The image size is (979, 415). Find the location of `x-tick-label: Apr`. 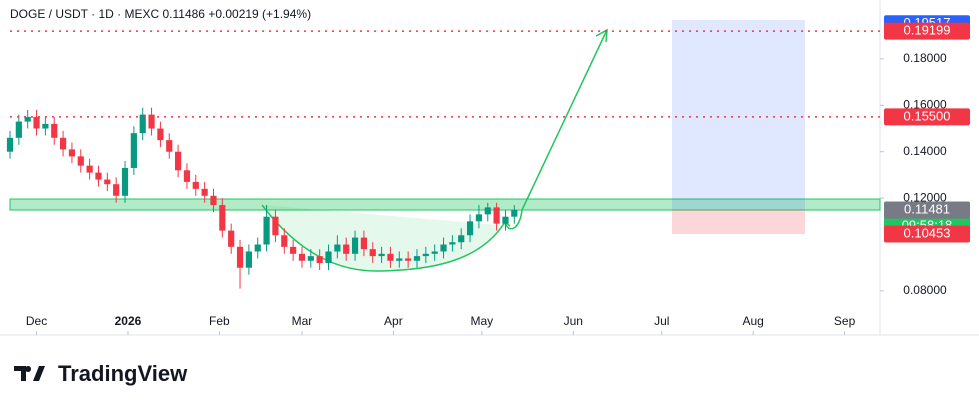

x-tick-label: Apr is located at coordinates (393, 321).